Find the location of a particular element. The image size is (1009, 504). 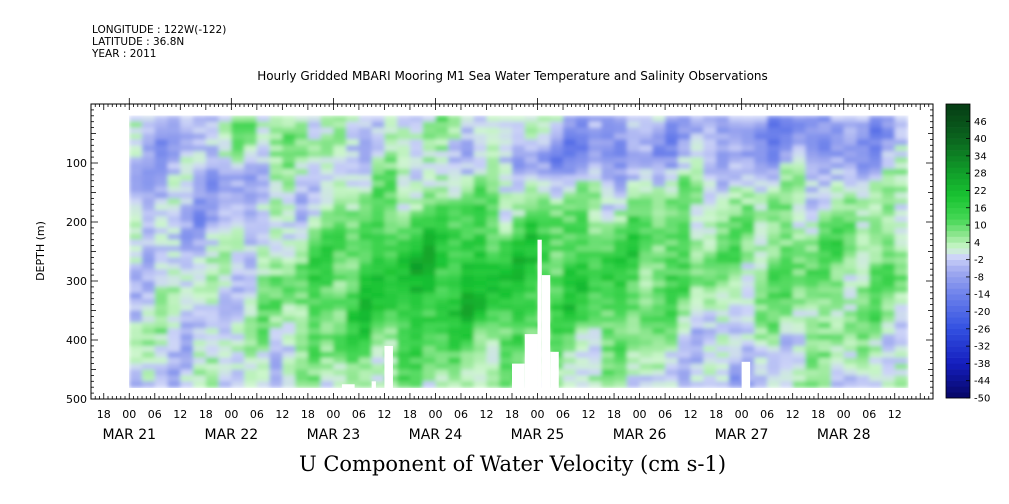

x-hour-label: 12 is located at coordinates (895, 414).